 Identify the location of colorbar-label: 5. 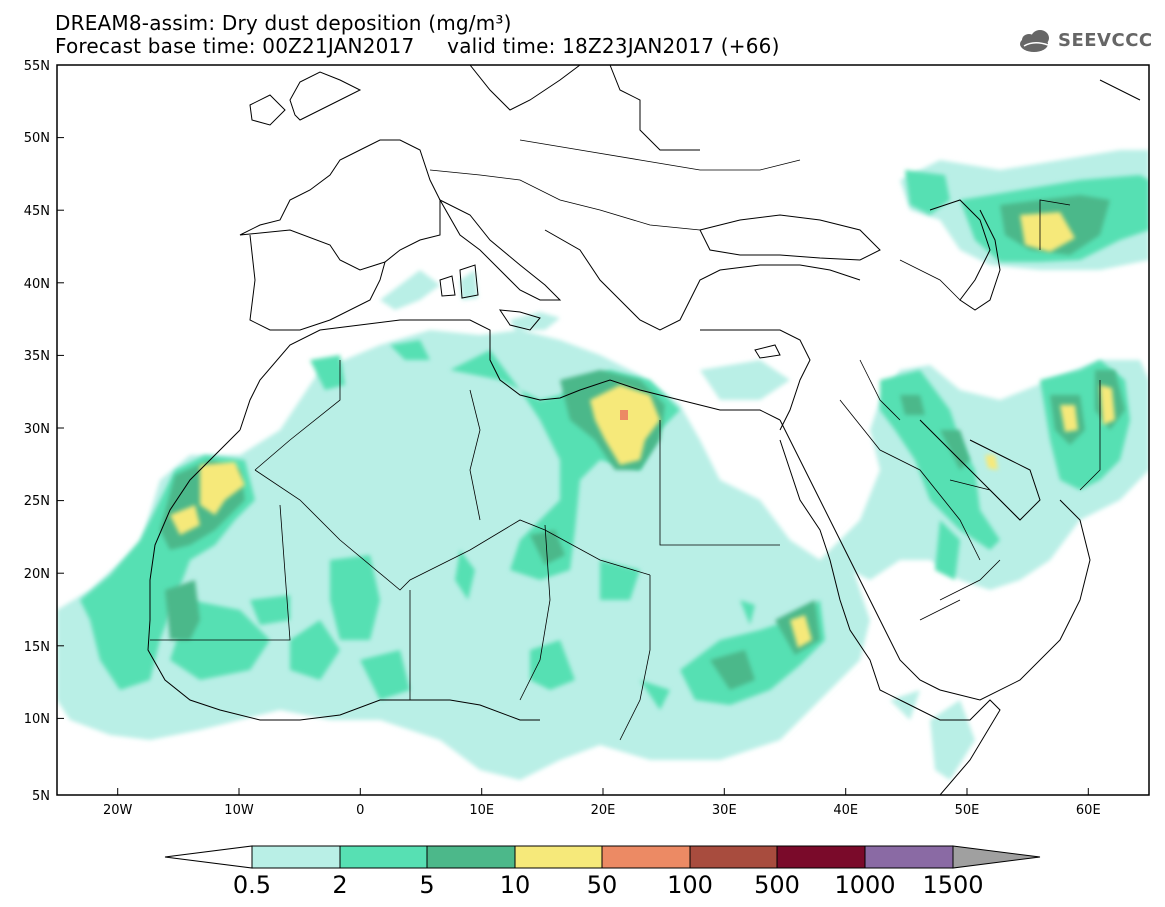
(426, 885).